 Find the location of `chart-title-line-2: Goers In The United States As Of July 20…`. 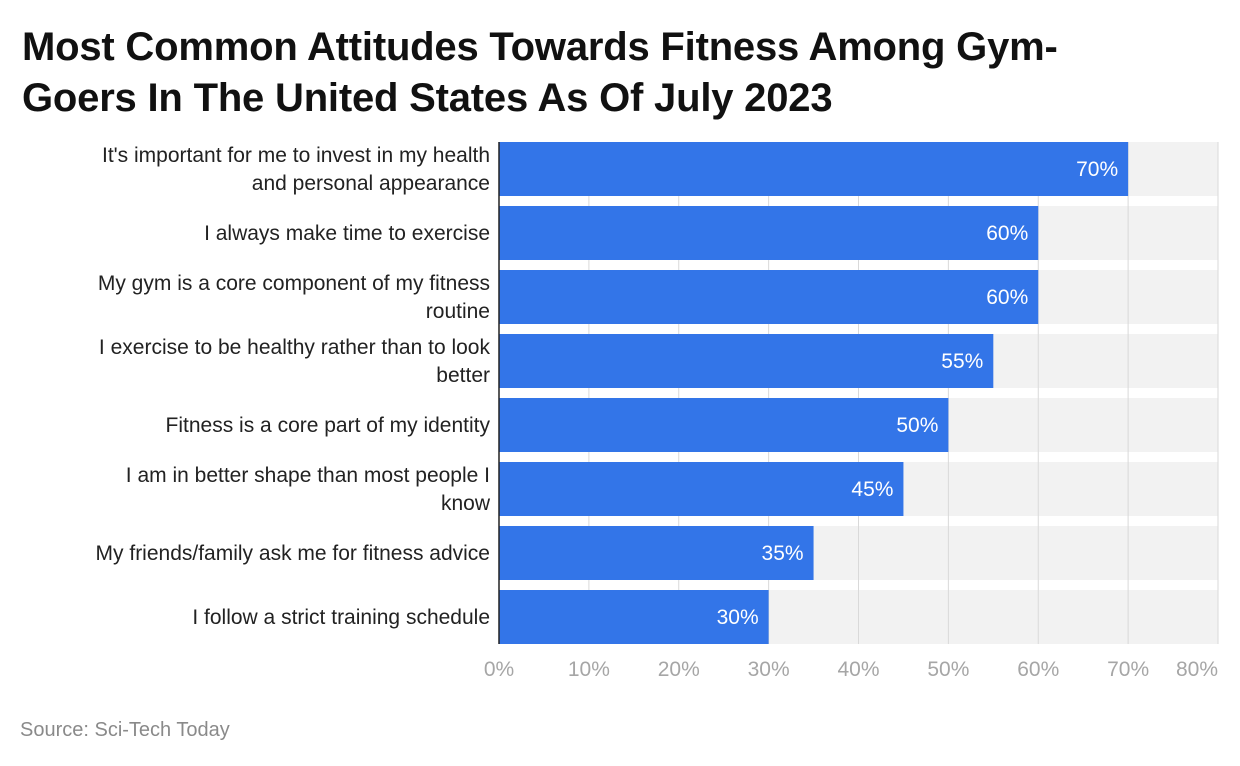

chart-title-line-2: Goers In The United States As Of July 20… is located at coordinates (427, 98).